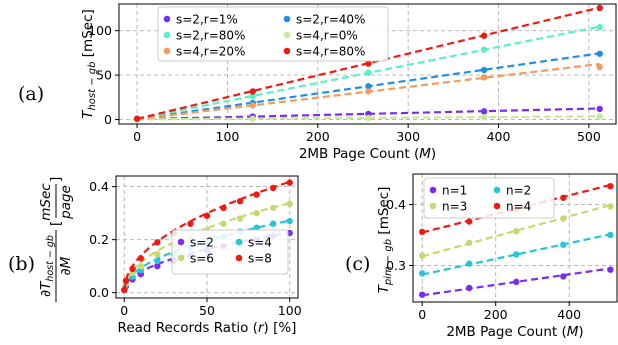  I want to click on panel-label: (a), so click(31, 94).